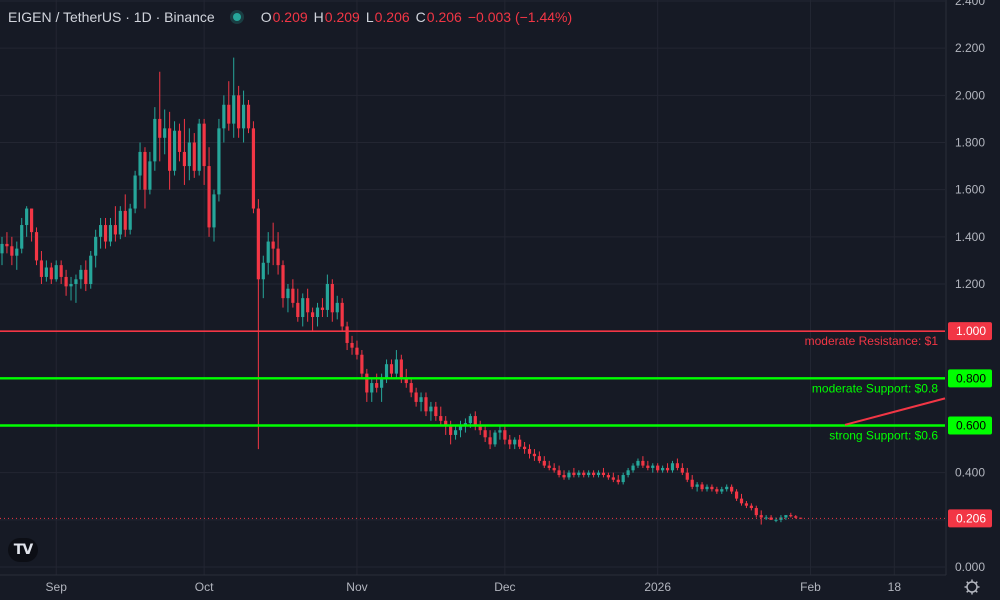  What do you see at coordinates (970, 95) in the screenshot?
I see `price-tick-label: 2.000` at bounding box center [970, 95].